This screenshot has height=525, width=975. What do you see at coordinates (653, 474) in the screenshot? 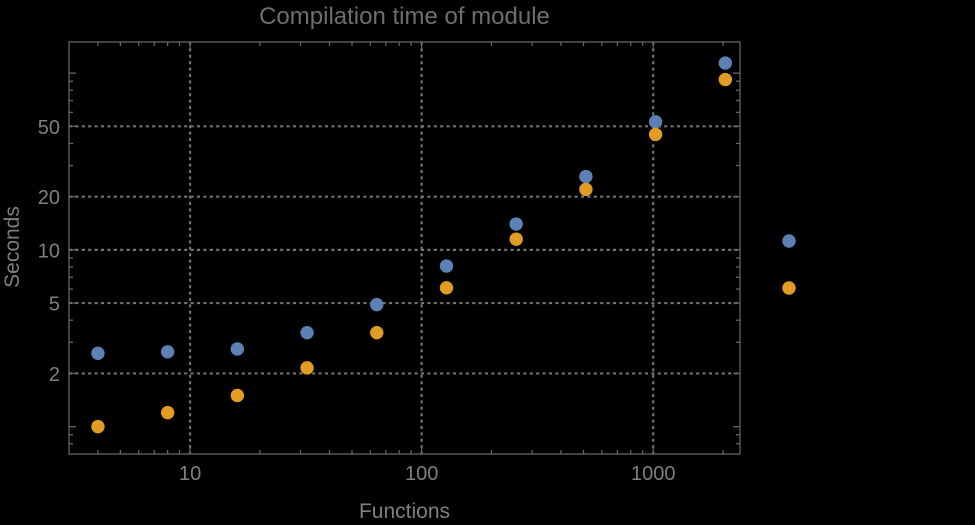
I see `x-tick-label: 1000` at bounding box center [653, 474].